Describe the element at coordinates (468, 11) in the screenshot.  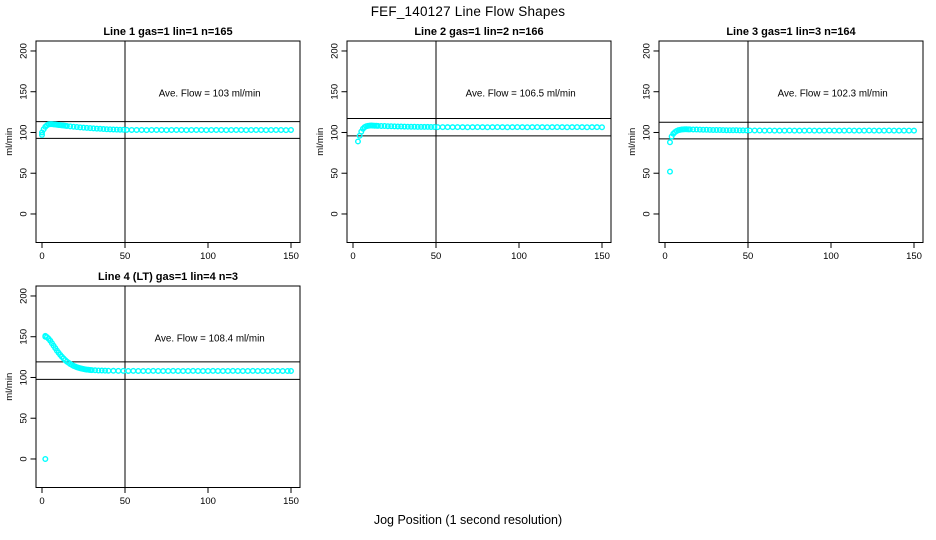
I see `main-title: FEF_140127 Line Flow Shapes` at that location.